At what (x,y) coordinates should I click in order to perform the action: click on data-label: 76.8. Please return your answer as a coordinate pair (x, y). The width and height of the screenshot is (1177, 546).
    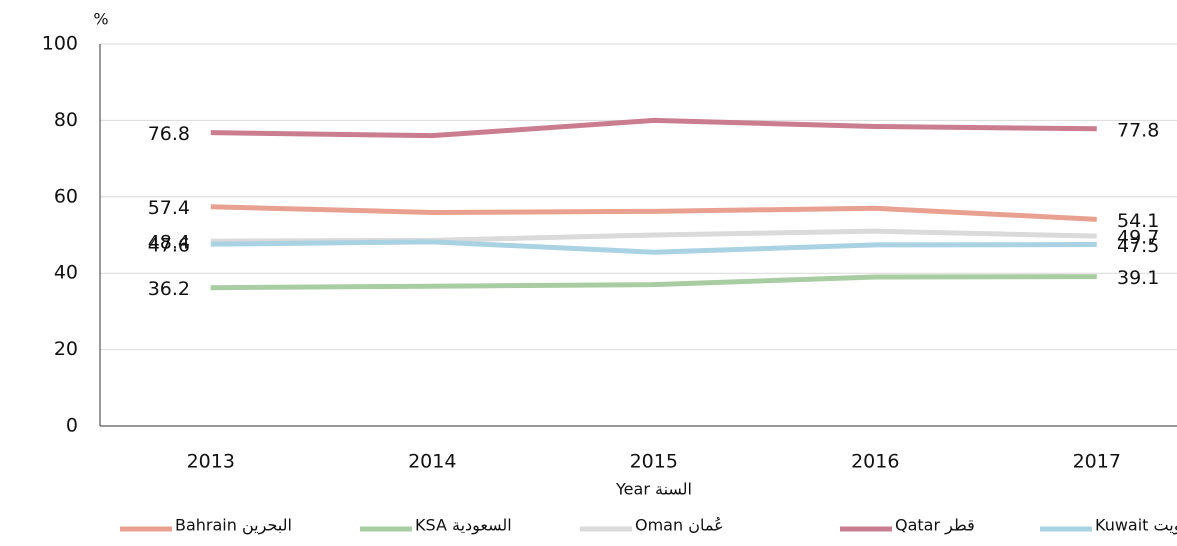
    Looking at the image, I should click on (169, 134).